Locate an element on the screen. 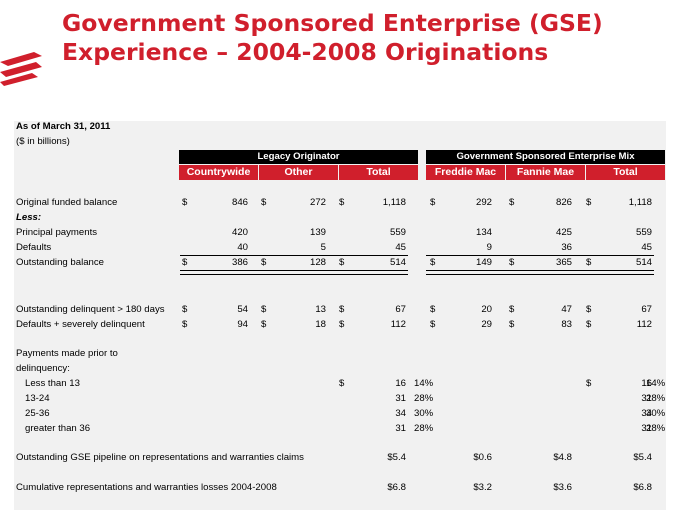 The image size is (680, 510). cell-total-legacy: $5.4 is located at coordinates (396, 457).